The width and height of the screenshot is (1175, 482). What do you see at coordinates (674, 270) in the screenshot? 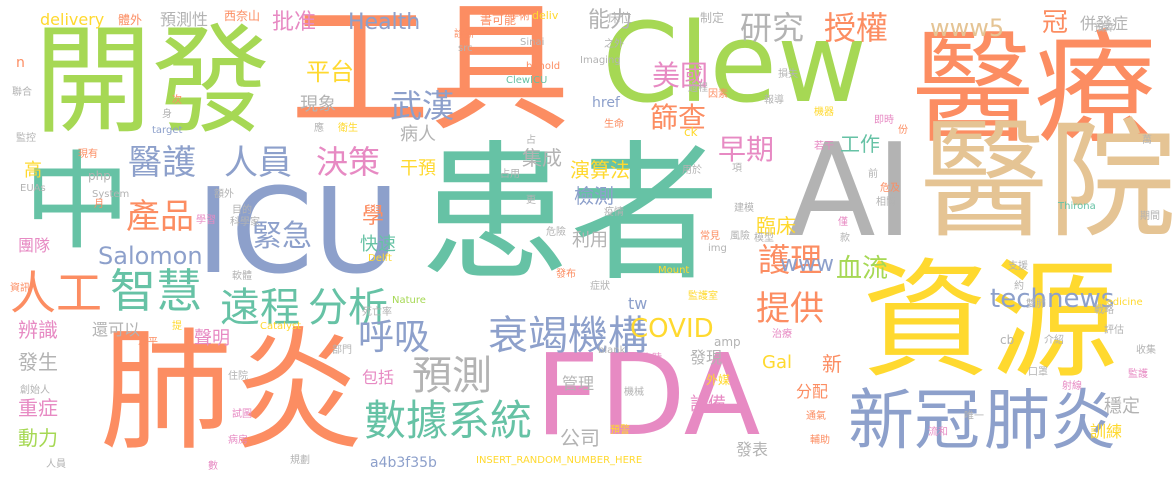
I see `word-cloud-word: Mount` at bounding box center [674, 270].